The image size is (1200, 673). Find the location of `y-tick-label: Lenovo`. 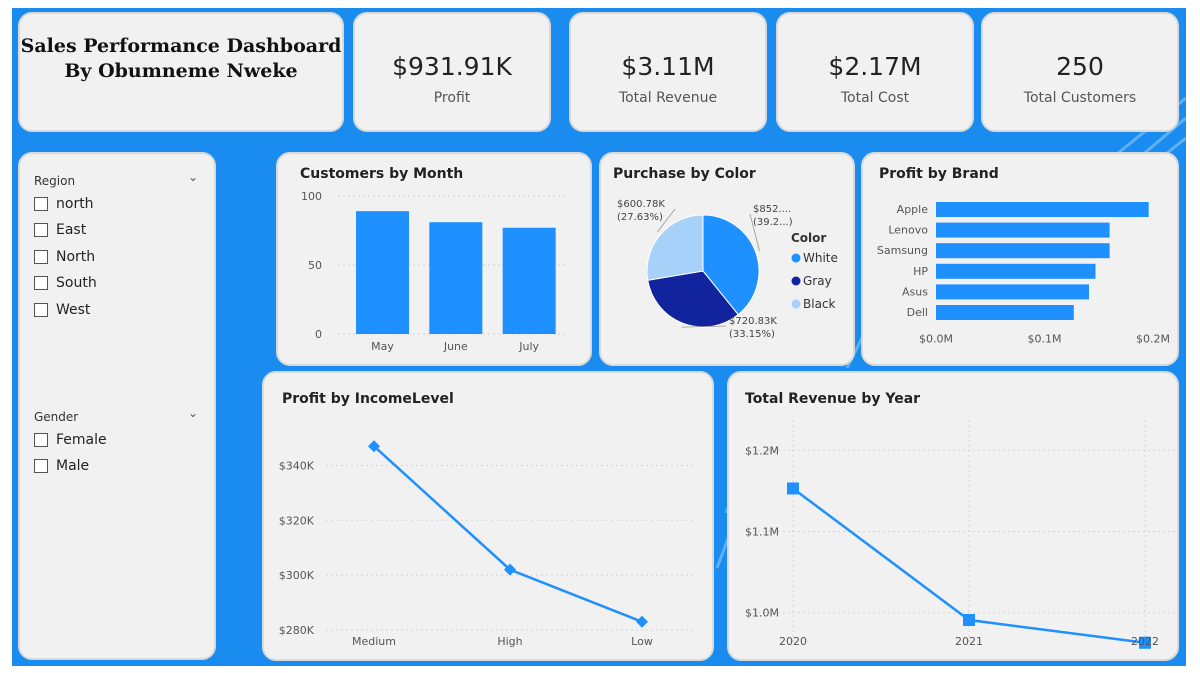

y-tick-label: Lenovo is located at coordinates (908, 230).